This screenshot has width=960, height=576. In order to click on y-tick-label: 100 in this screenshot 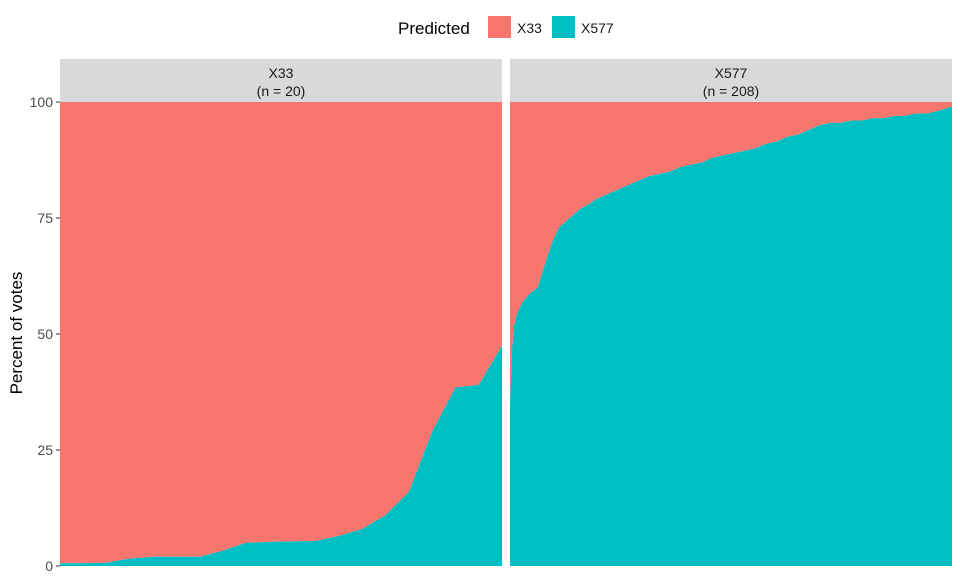, I will do `click(42, 102)`.